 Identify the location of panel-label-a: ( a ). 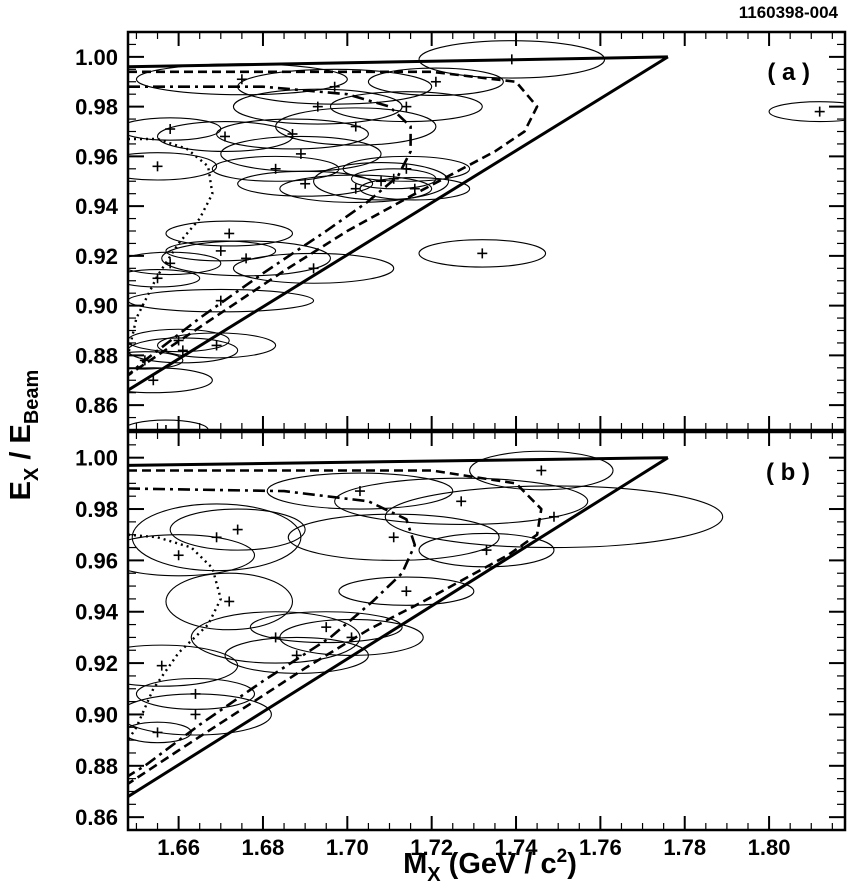
(788, 72).